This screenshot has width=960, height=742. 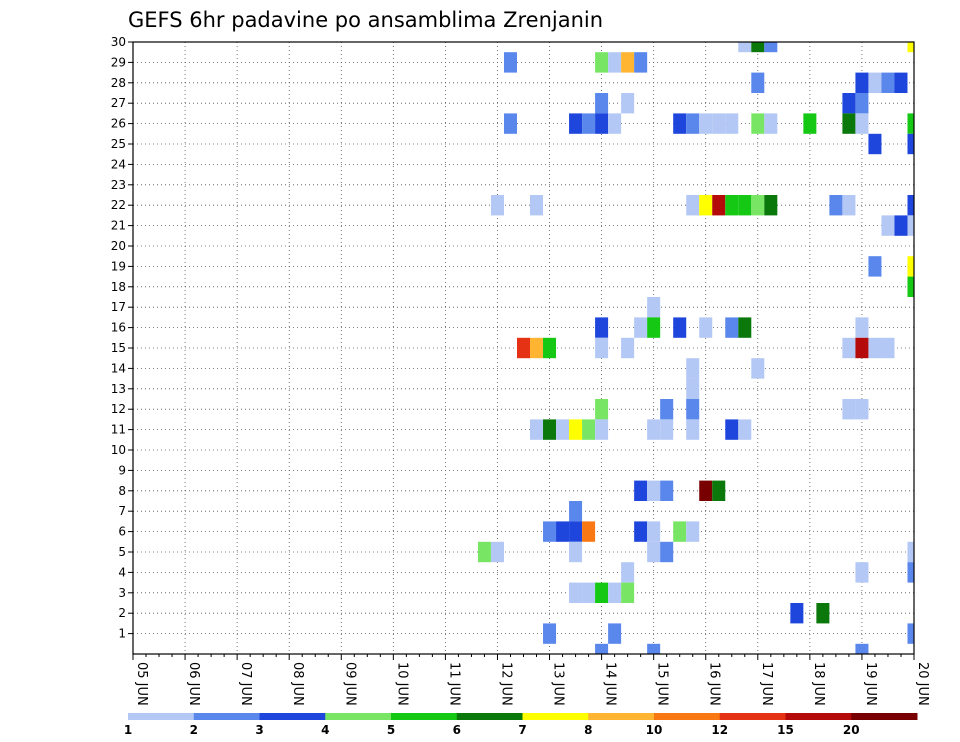 What do you see at coordinates (118, 450) in the screenshot?
I see `y-tick-label: 10` at bounding box center [118, 450].